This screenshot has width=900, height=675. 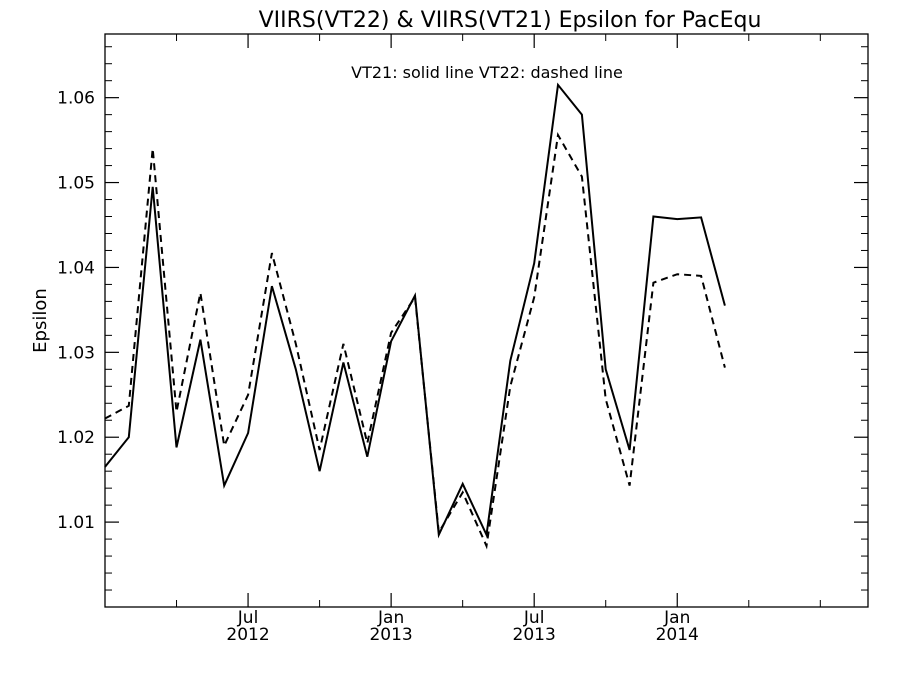 What do you see at coordinates (247, 635) in the screenshot?
I see `x-tick-year-label: 2012` at bounding box center [247, 635].